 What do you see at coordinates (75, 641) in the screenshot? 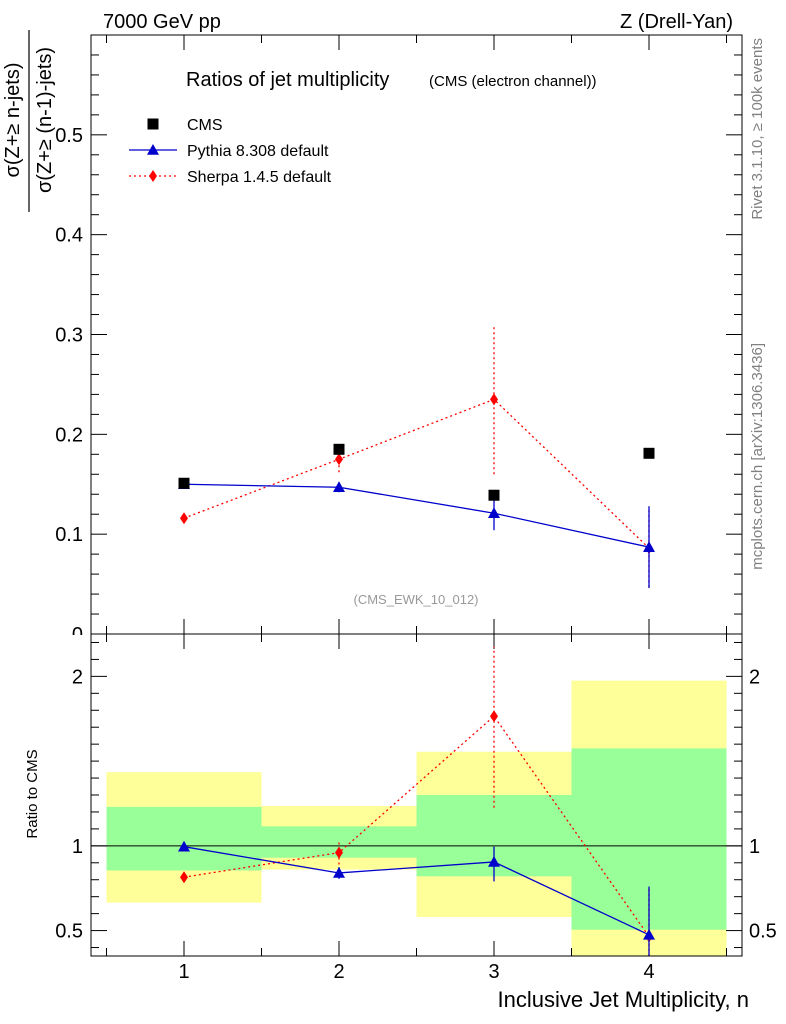
I see `main-zero-mask` at bounding box center [75, 641].